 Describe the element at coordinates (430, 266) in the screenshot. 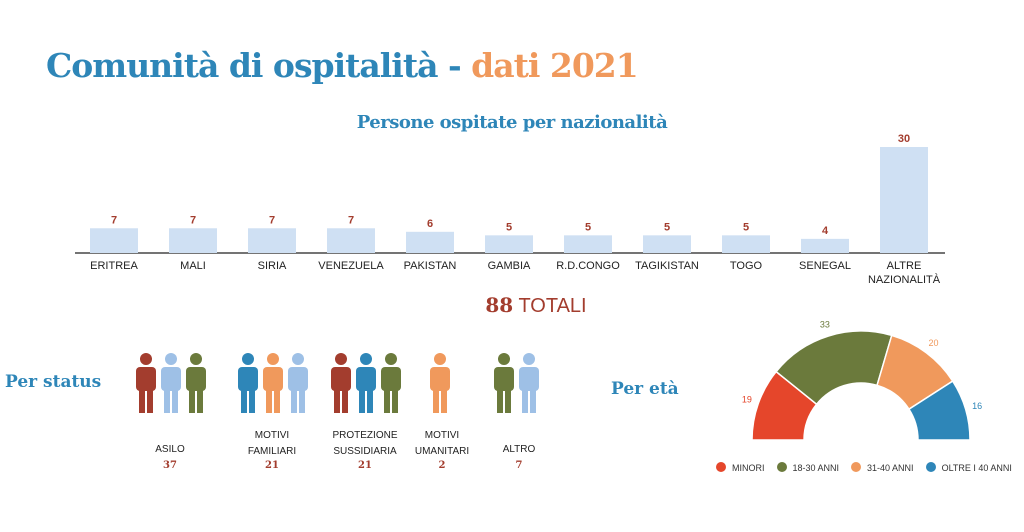

I see `bar-category-label: PAKISTAN` at that location.